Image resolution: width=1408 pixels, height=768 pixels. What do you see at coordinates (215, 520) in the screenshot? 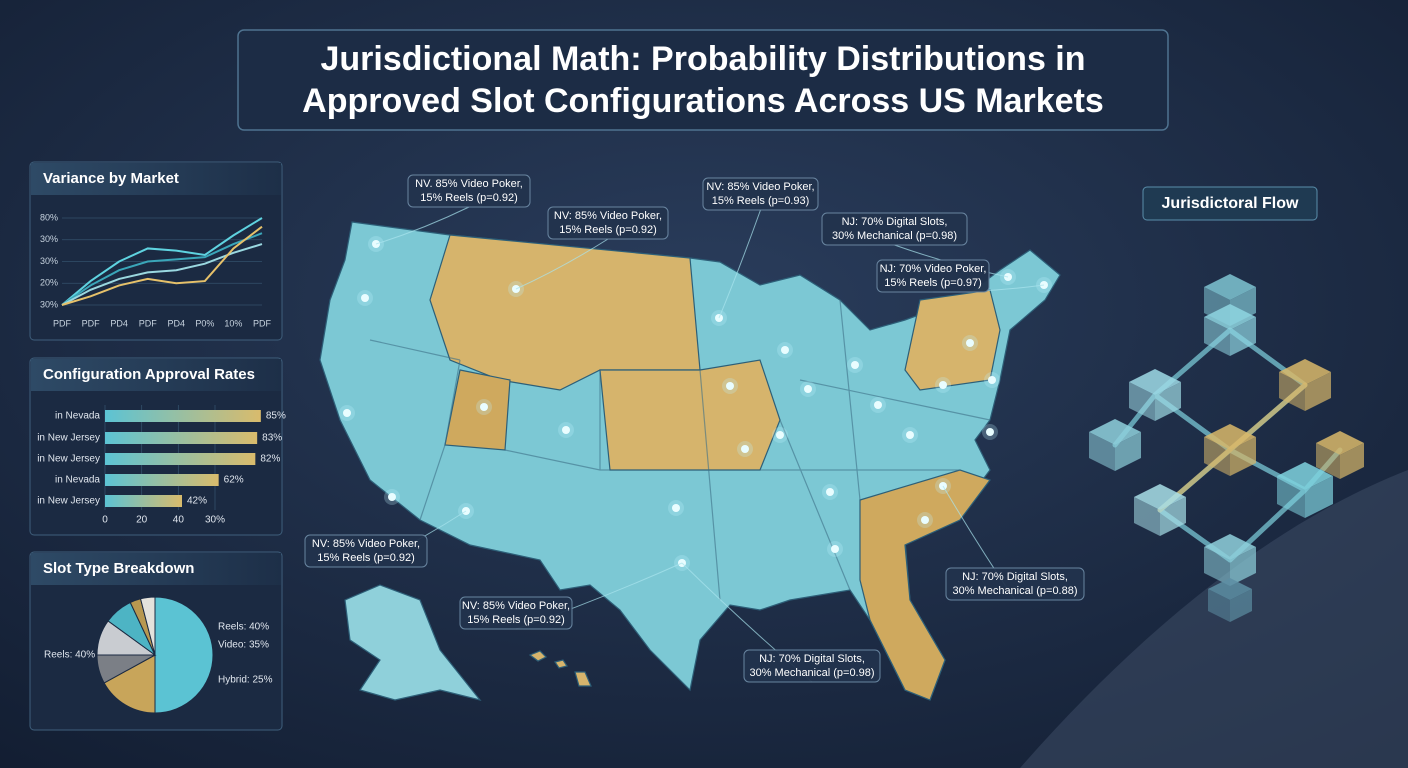
I see `x-tick-label: 30%` at bounding box center [215, 520].